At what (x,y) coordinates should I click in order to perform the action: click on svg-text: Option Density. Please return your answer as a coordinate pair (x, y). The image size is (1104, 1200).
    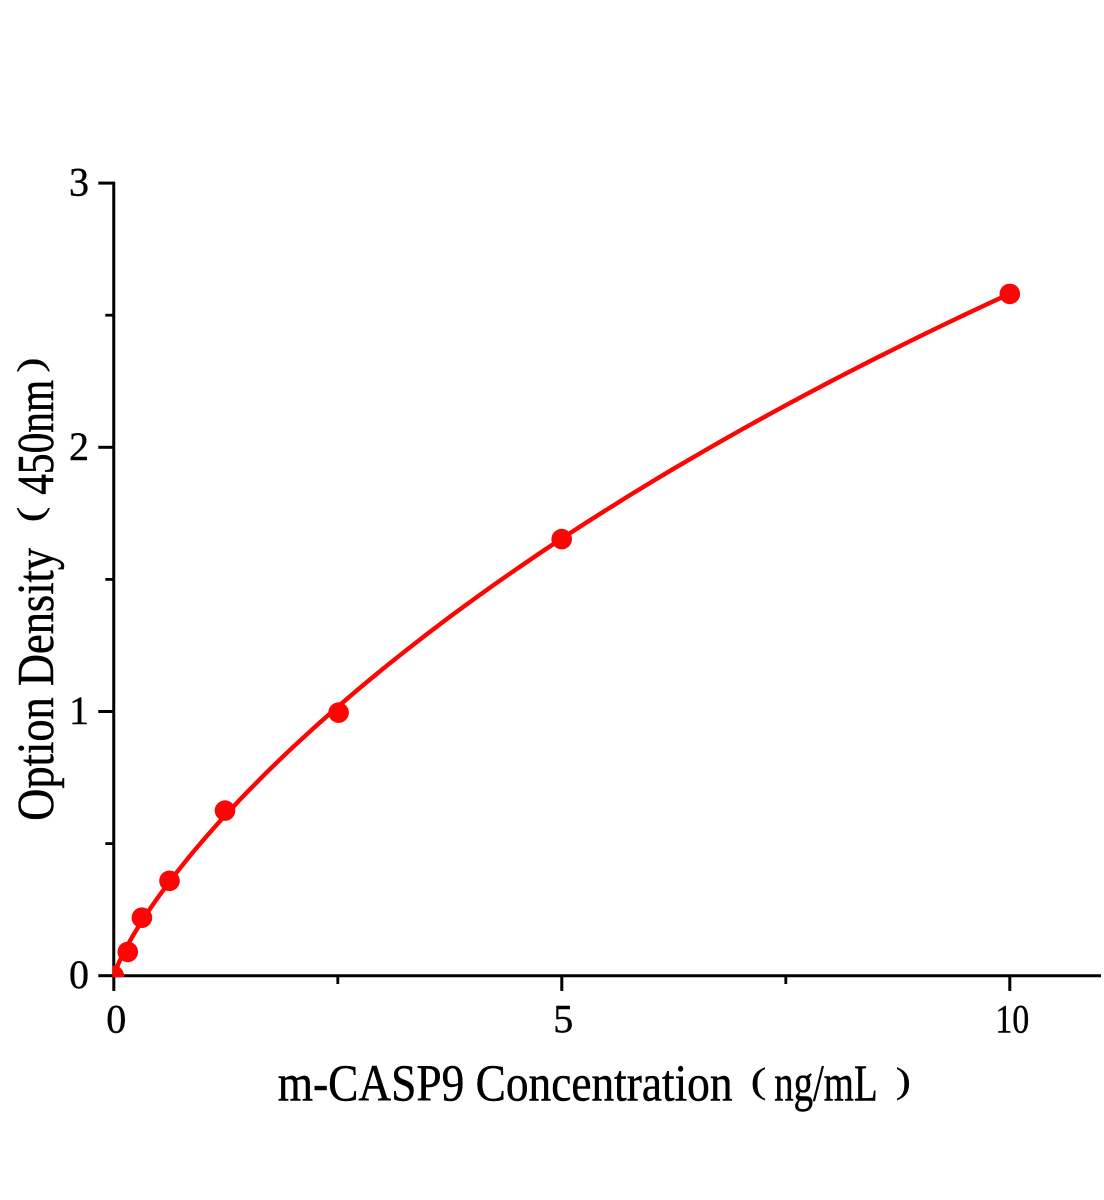
    Looking at the image, I should click on (36, 684).